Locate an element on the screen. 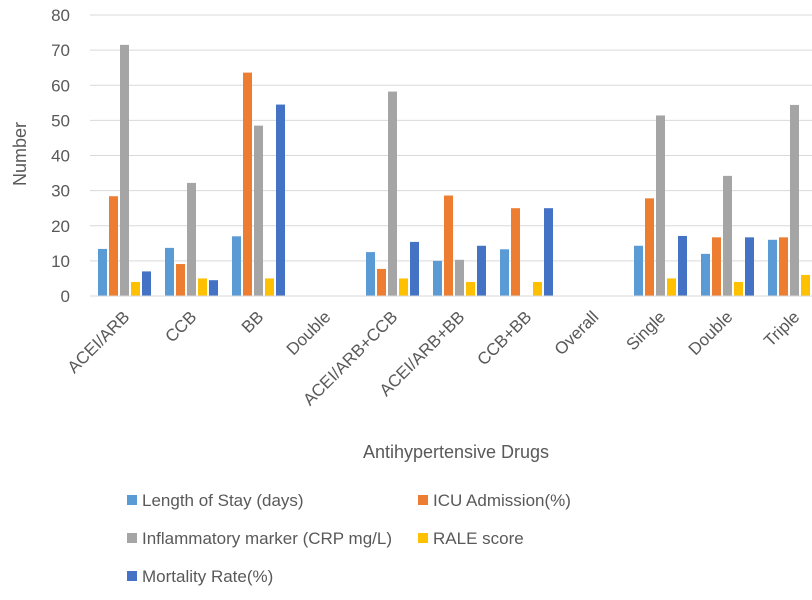  x-tick-label: CCB+BB is located at coordinates (504, 338).